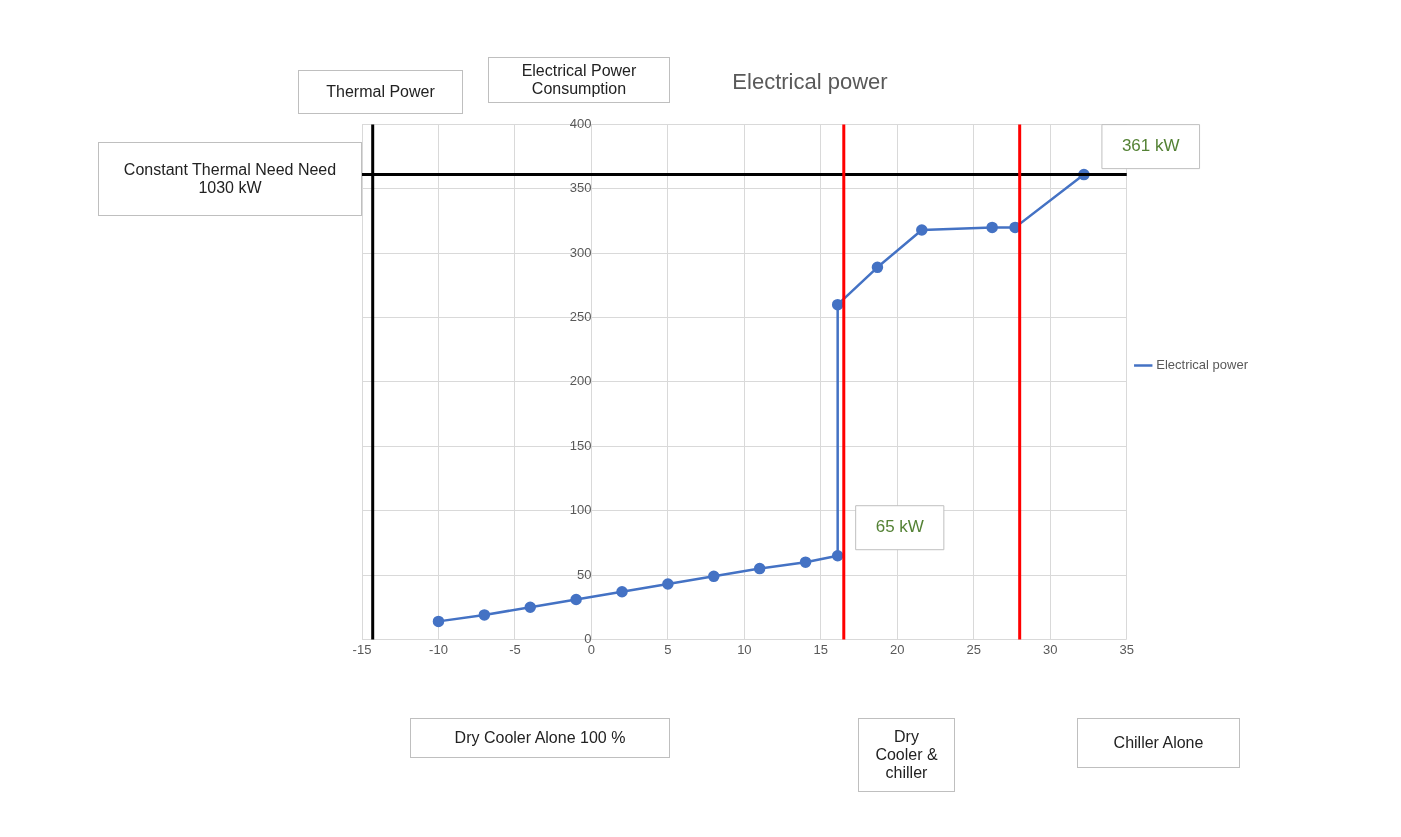 Image resolution: width=1401 pixels, height=837 pixels. Describe the element at coordinates (584, 574) in the screenshot. I see `y-tick-label: 50` at that location.